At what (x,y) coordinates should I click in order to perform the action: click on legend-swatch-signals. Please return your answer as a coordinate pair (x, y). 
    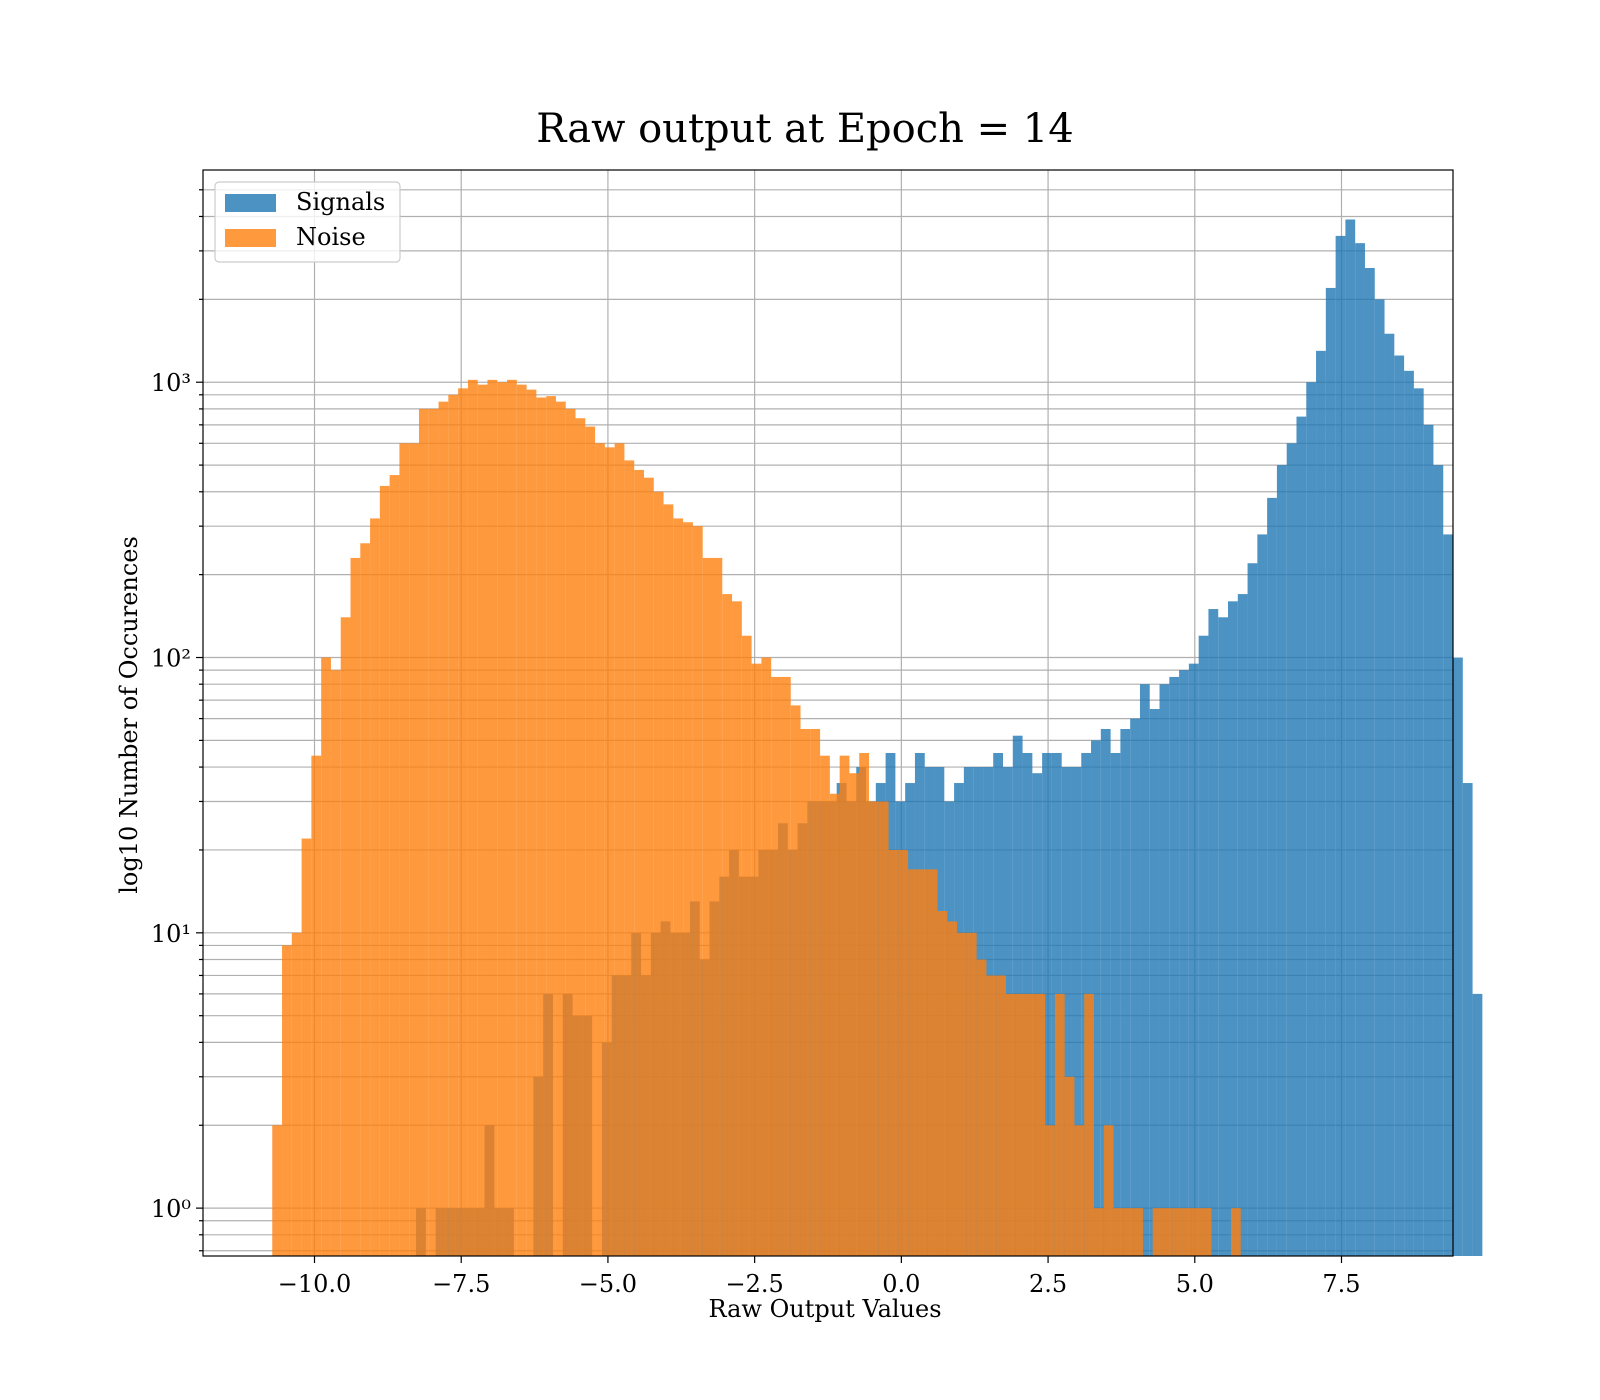
    Looking at the image, I should click on (250, 203).